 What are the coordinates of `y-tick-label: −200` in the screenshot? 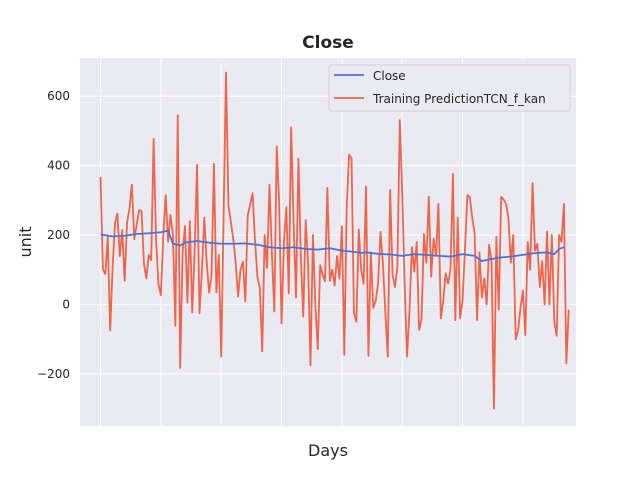 It's located at (53, 374).